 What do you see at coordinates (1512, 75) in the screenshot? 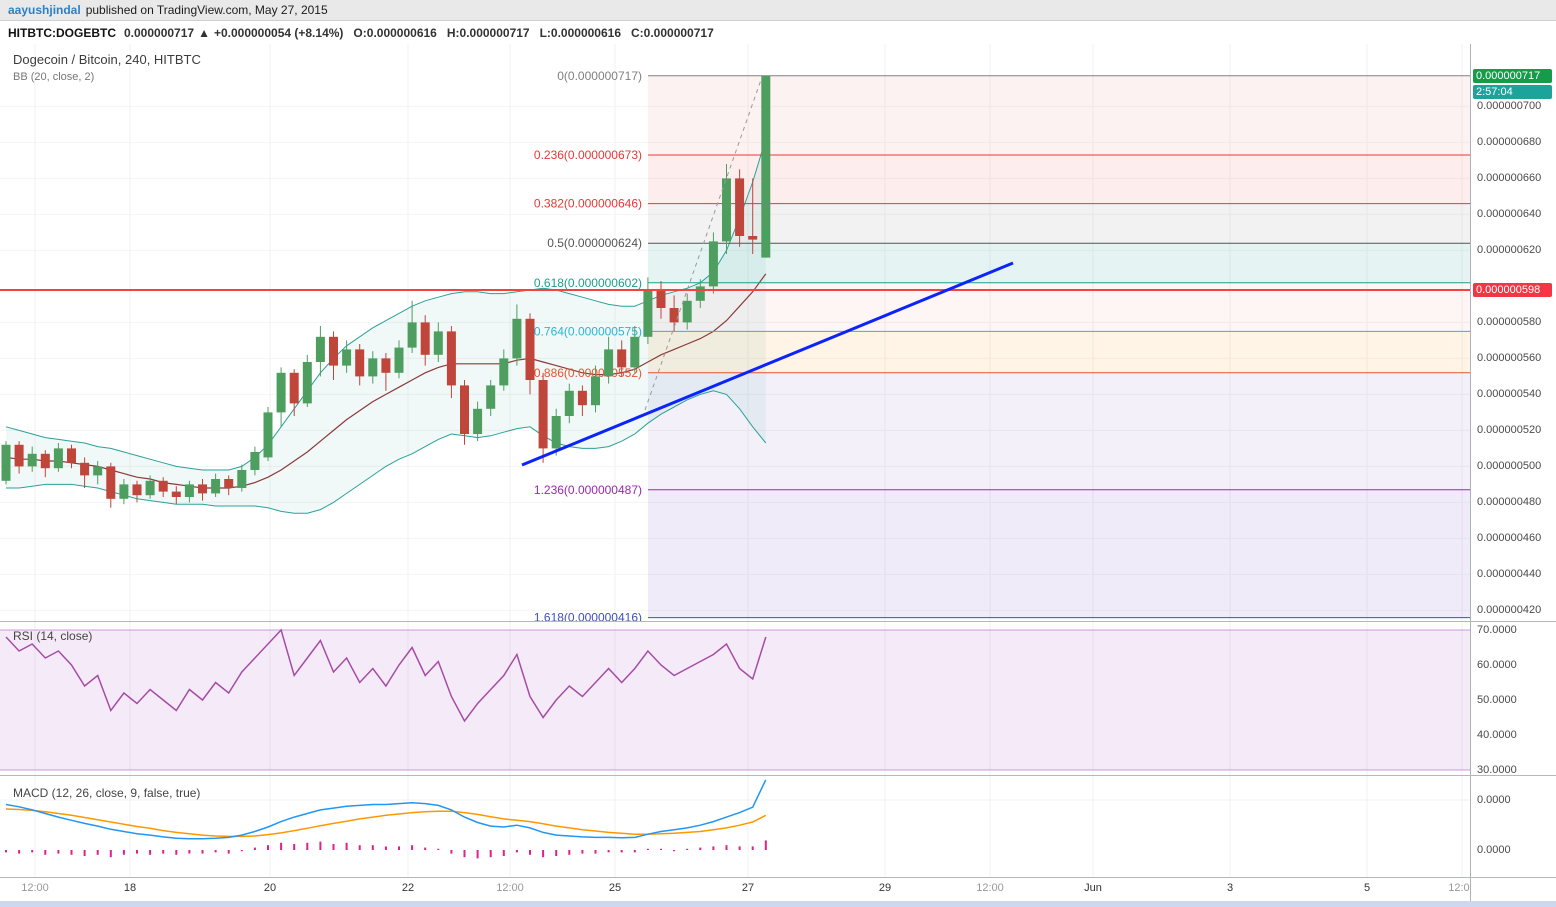
I see `last-price-badge: 0.000000717` at bounding box center [1512, 75].